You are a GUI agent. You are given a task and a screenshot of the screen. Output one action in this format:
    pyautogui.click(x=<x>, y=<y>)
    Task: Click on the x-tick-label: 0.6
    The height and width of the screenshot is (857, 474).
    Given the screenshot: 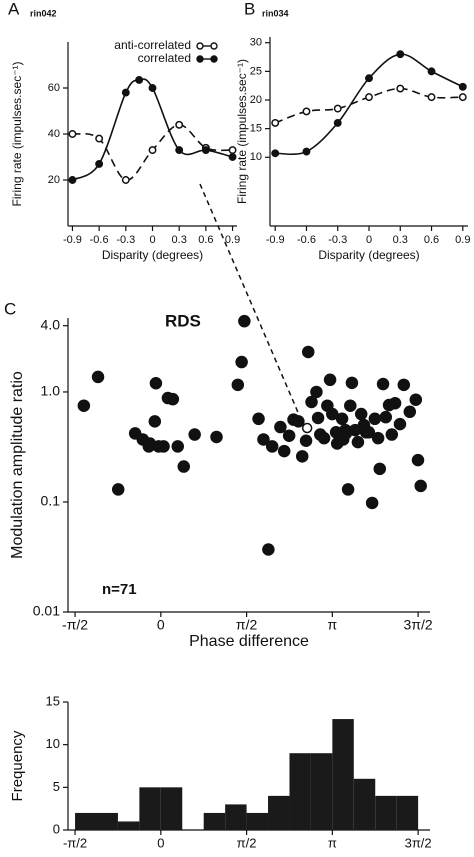 What is the action you would take?
    pyautogui.click(x=205, y=240)
    